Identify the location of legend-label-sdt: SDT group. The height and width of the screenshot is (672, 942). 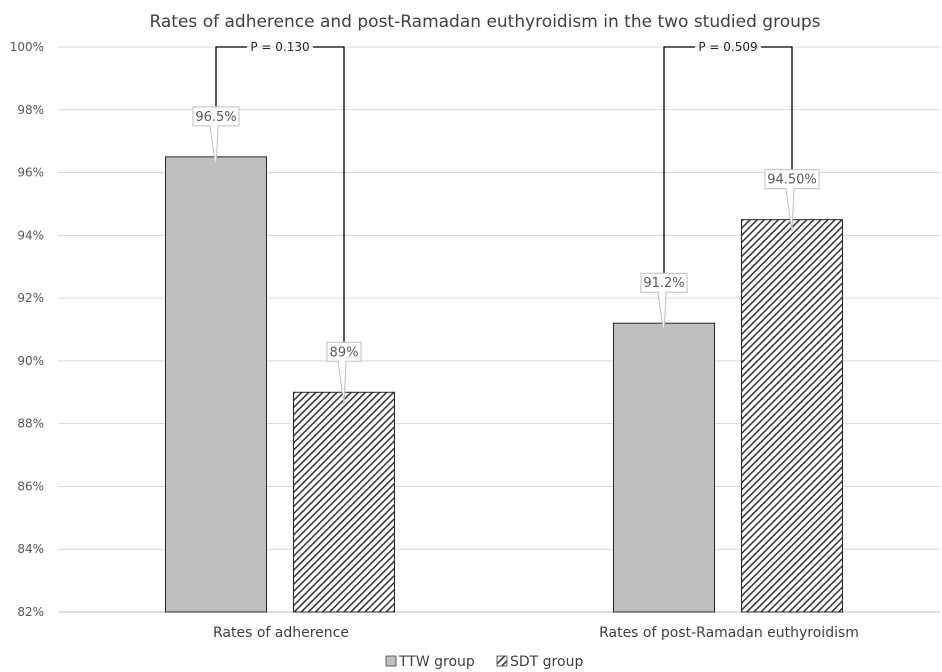
(546, 662).